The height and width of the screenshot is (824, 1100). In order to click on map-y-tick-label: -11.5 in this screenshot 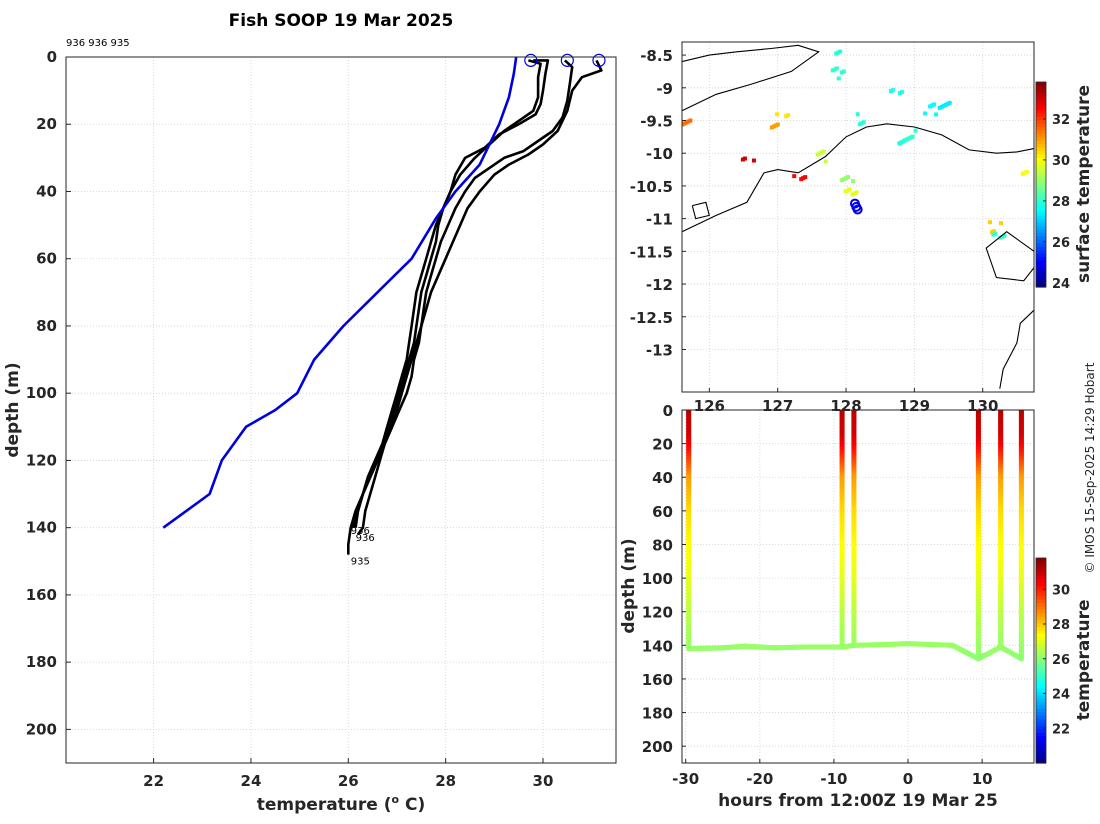, I will do `click(651, 252)`.